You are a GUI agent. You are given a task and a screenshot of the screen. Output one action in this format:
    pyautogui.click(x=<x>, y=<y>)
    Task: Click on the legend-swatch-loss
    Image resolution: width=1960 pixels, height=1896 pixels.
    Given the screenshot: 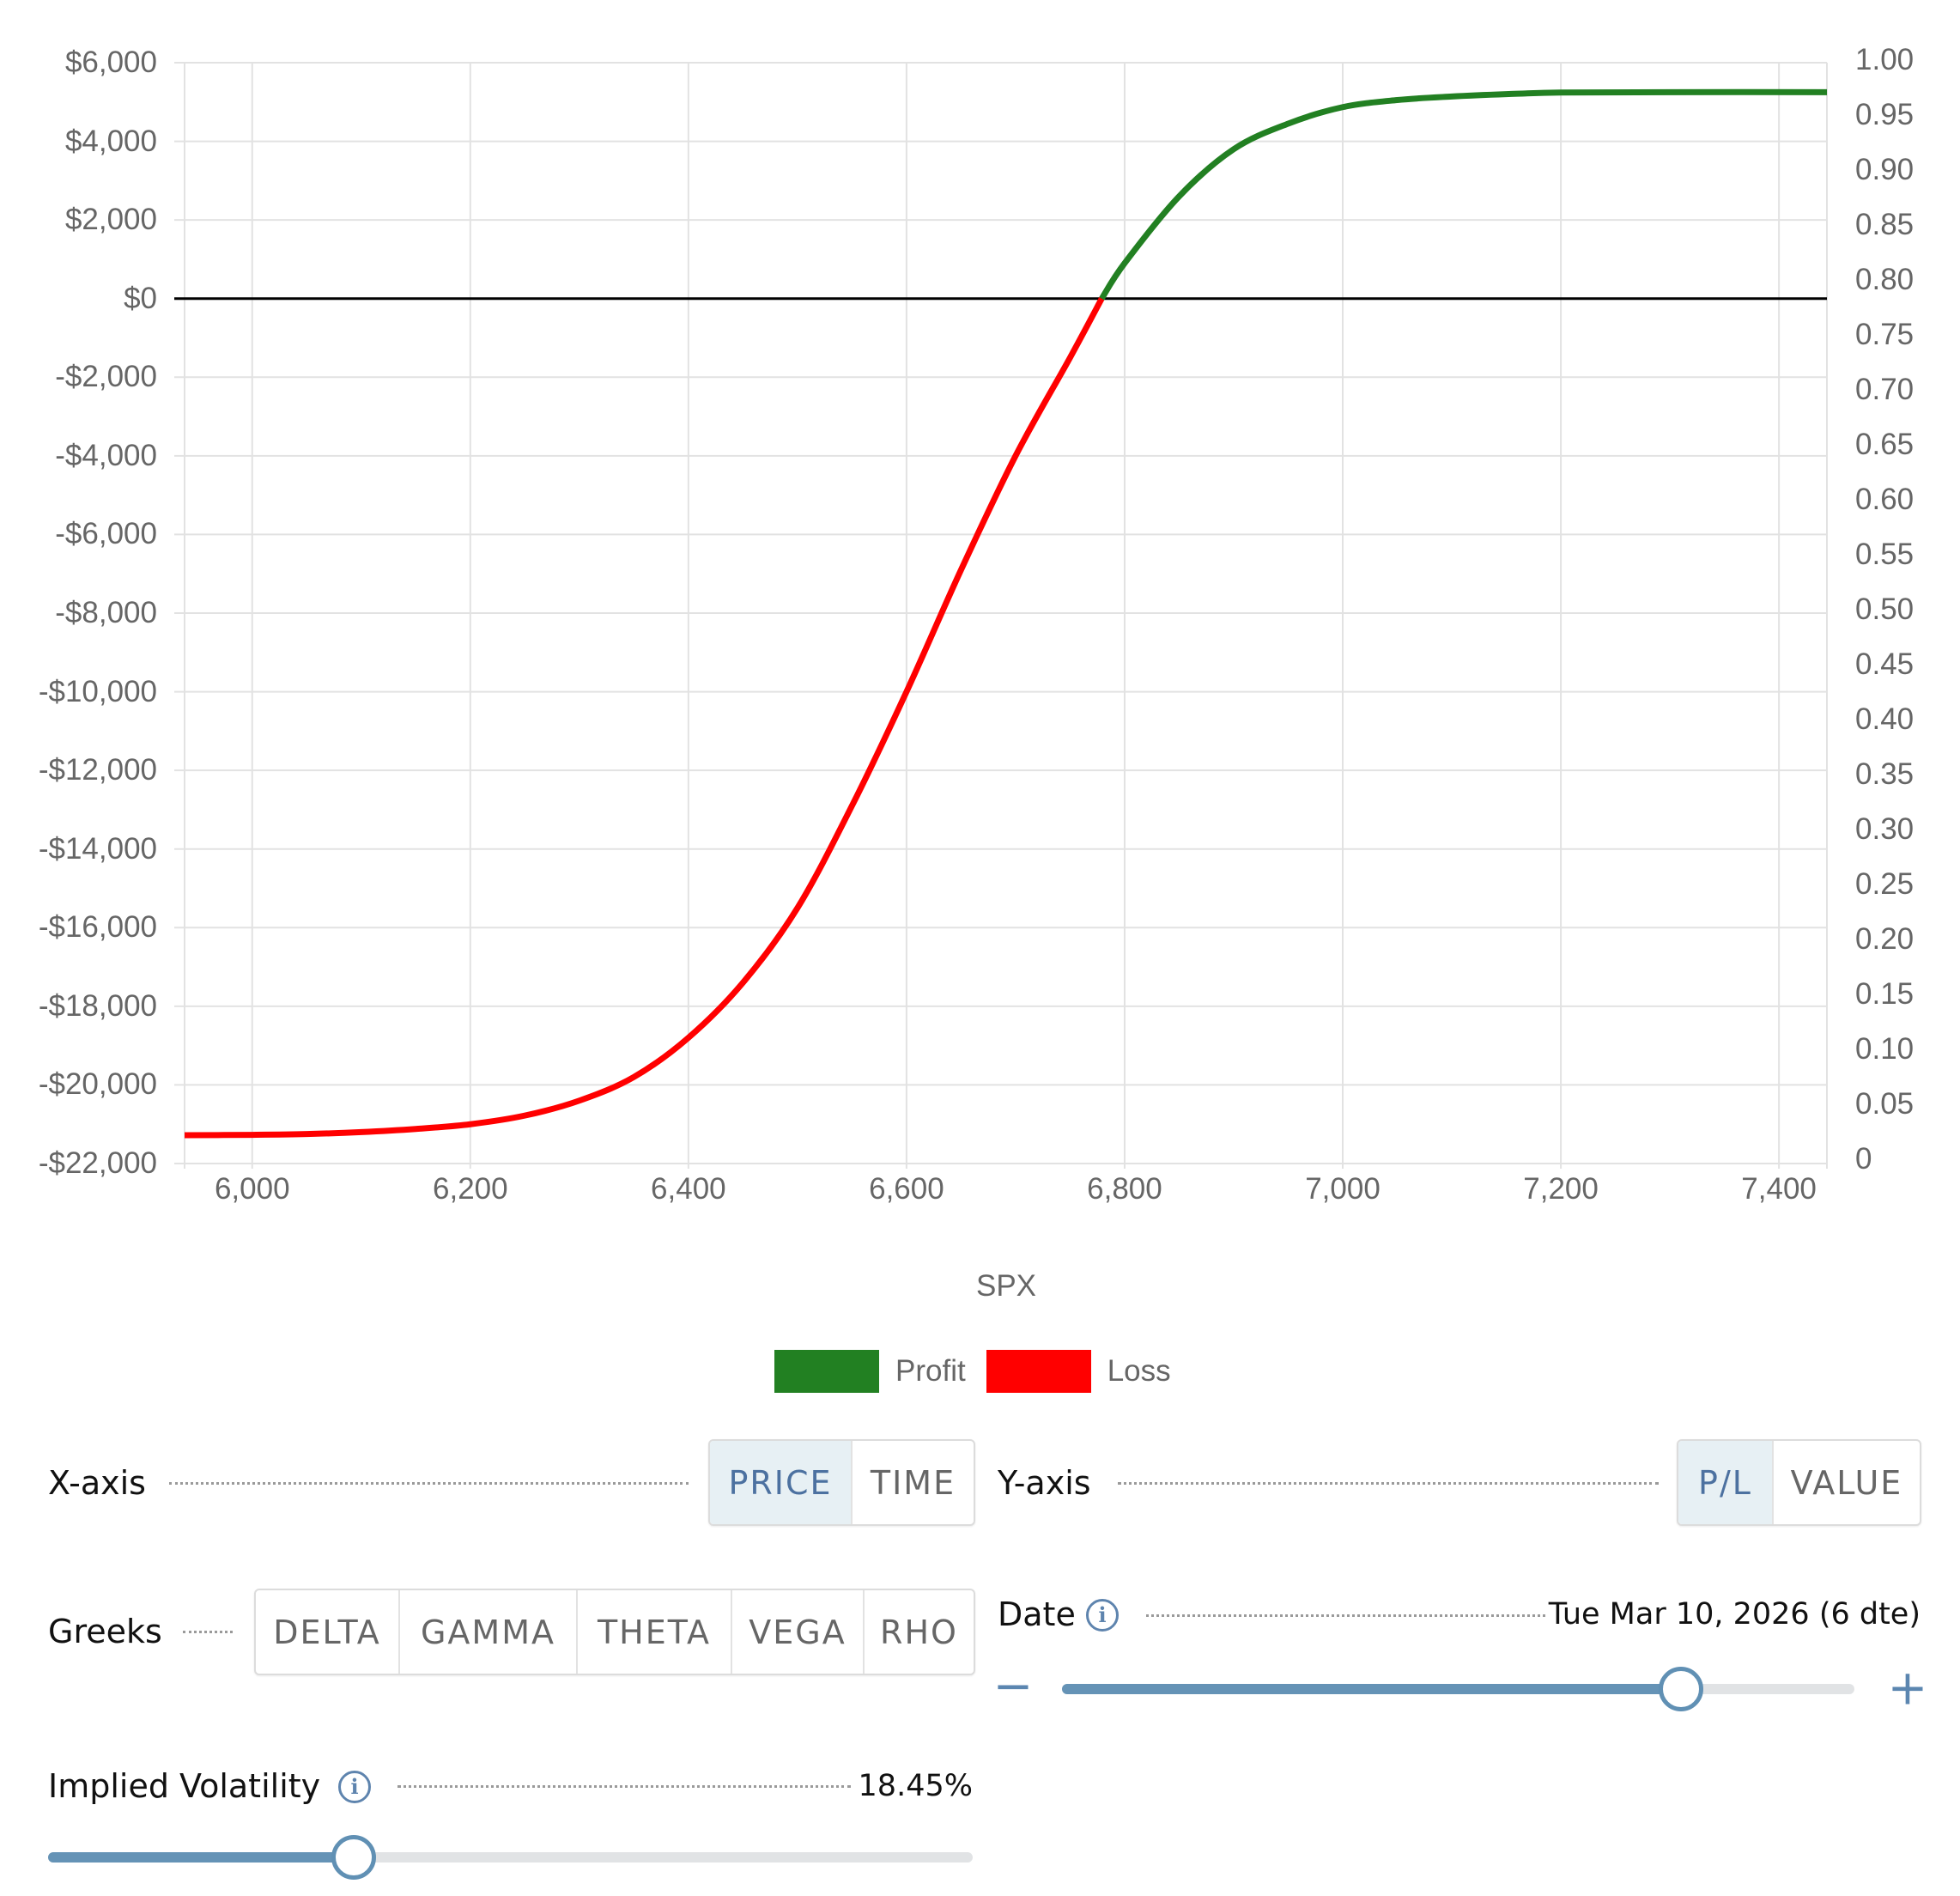 What is the action you would take?
    pyautogui.click(x=1038, y=1371)
    